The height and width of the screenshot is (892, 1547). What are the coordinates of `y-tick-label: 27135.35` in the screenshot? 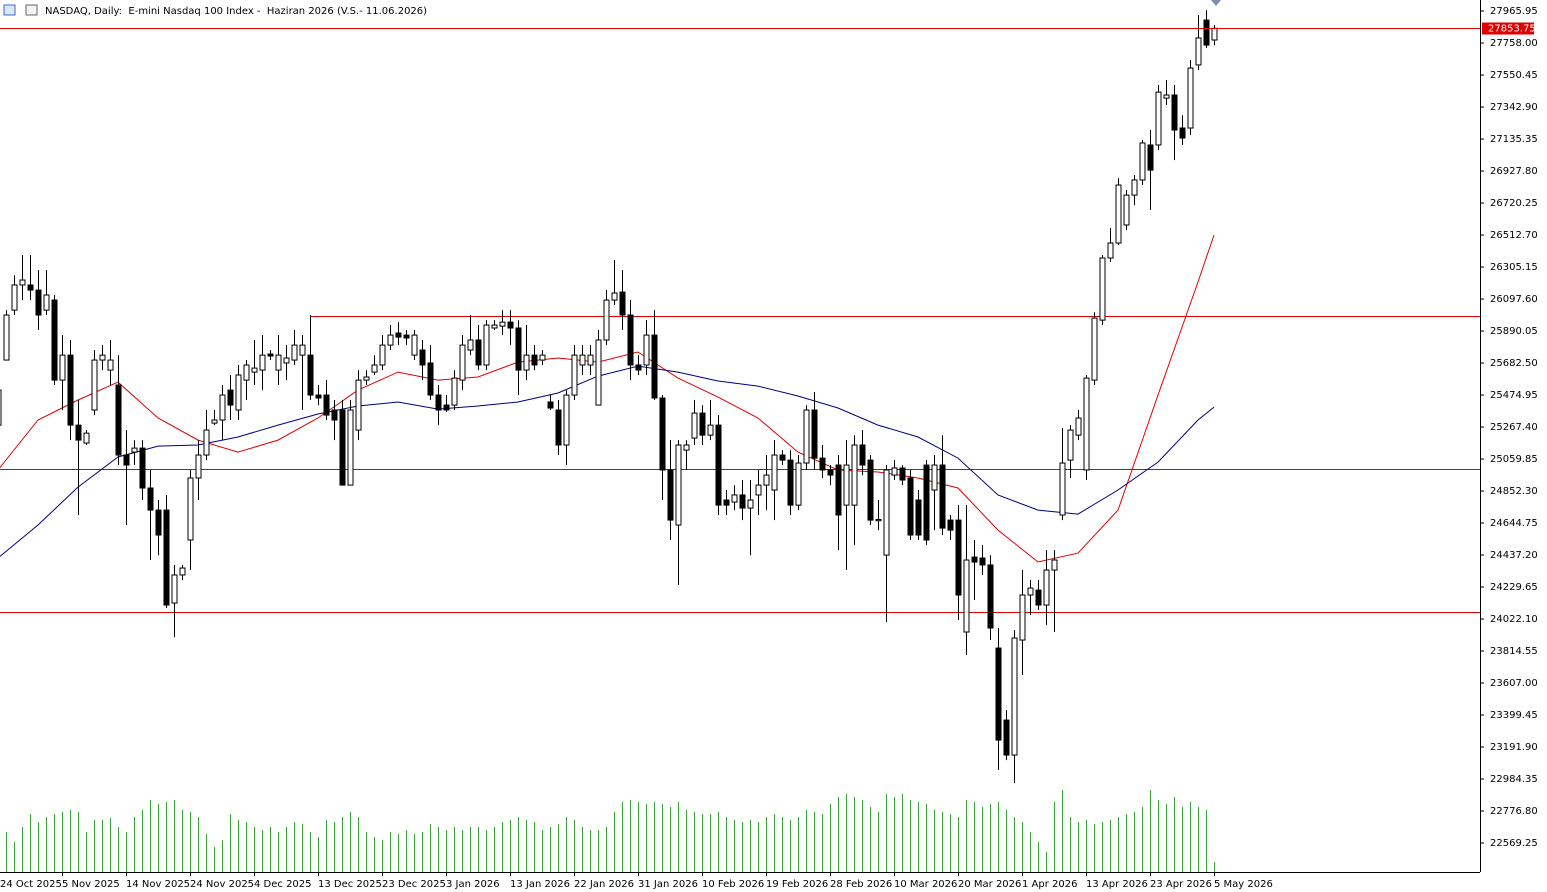 It's located at (1514, 139).